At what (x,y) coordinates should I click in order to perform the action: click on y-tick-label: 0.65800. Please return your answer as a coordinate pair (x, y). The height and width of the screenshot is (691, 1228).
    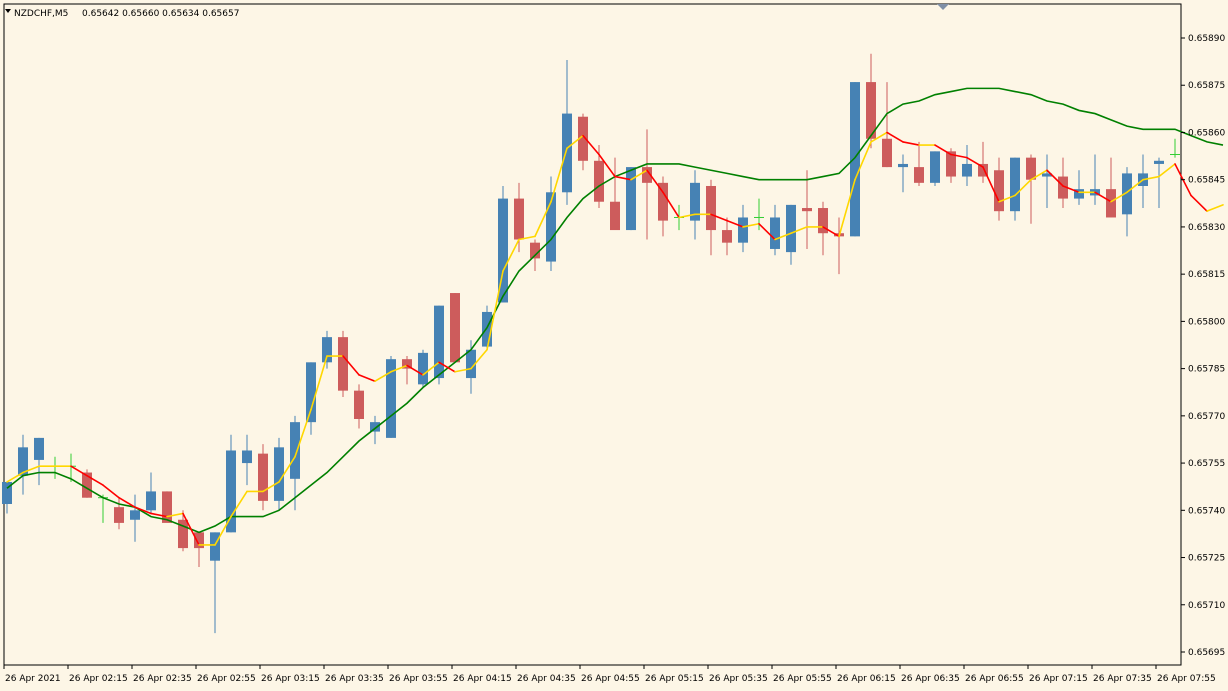
    Looking at the image, I should click on (1206, 322).